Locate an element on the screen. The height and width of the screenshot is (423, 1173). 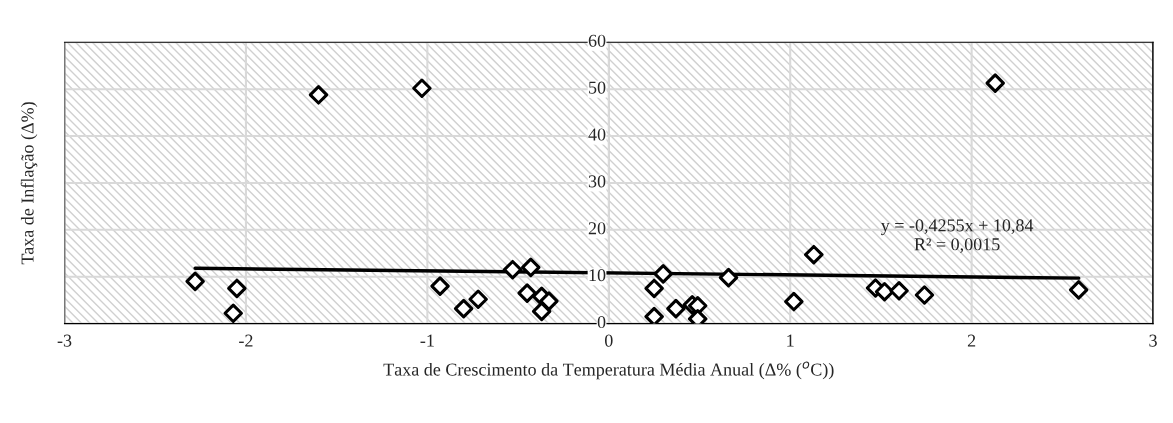
y-tick-label: 10 is located at coordinates (597, 275).